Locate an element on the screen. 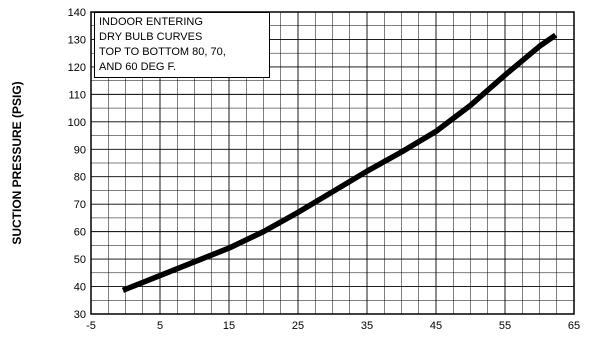 The image size is (597, 340). y-tick-label: 100 is located at coordinates (77, 123).